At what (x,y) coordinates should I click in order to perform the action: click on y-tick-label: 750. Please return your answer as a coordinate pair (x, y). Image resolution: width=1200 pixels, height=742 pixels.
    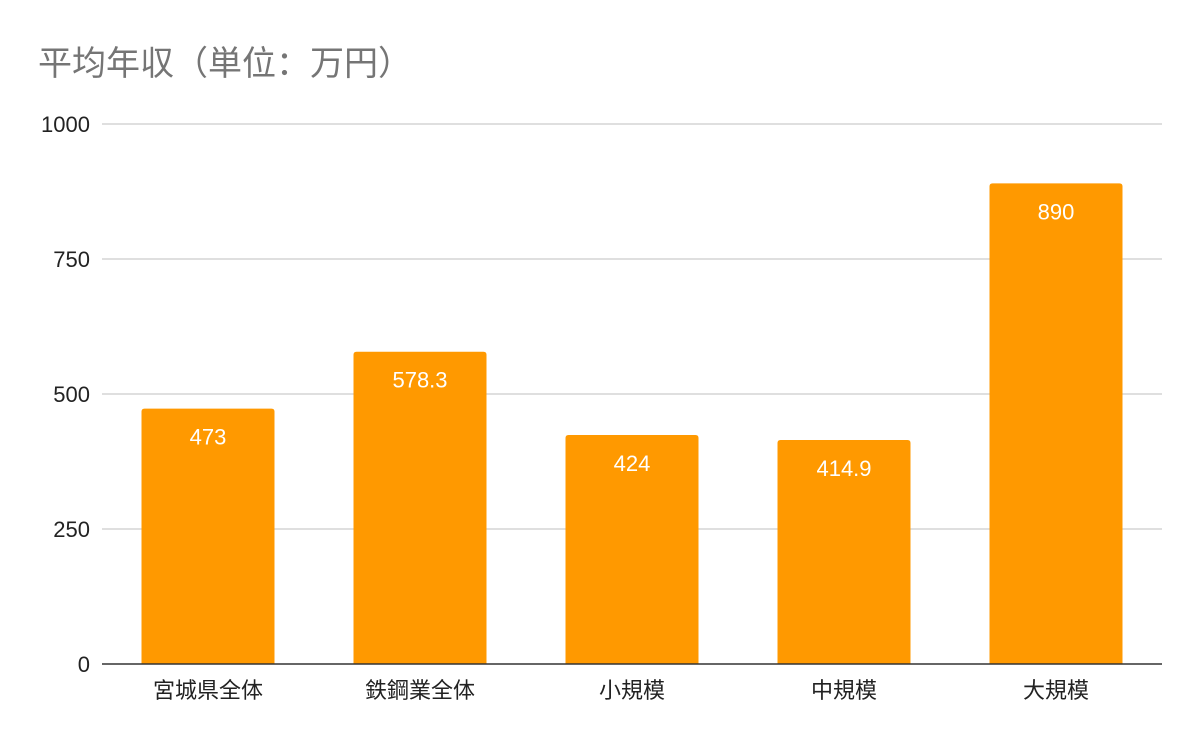
    Looking at the image, I should click on (71, 259).